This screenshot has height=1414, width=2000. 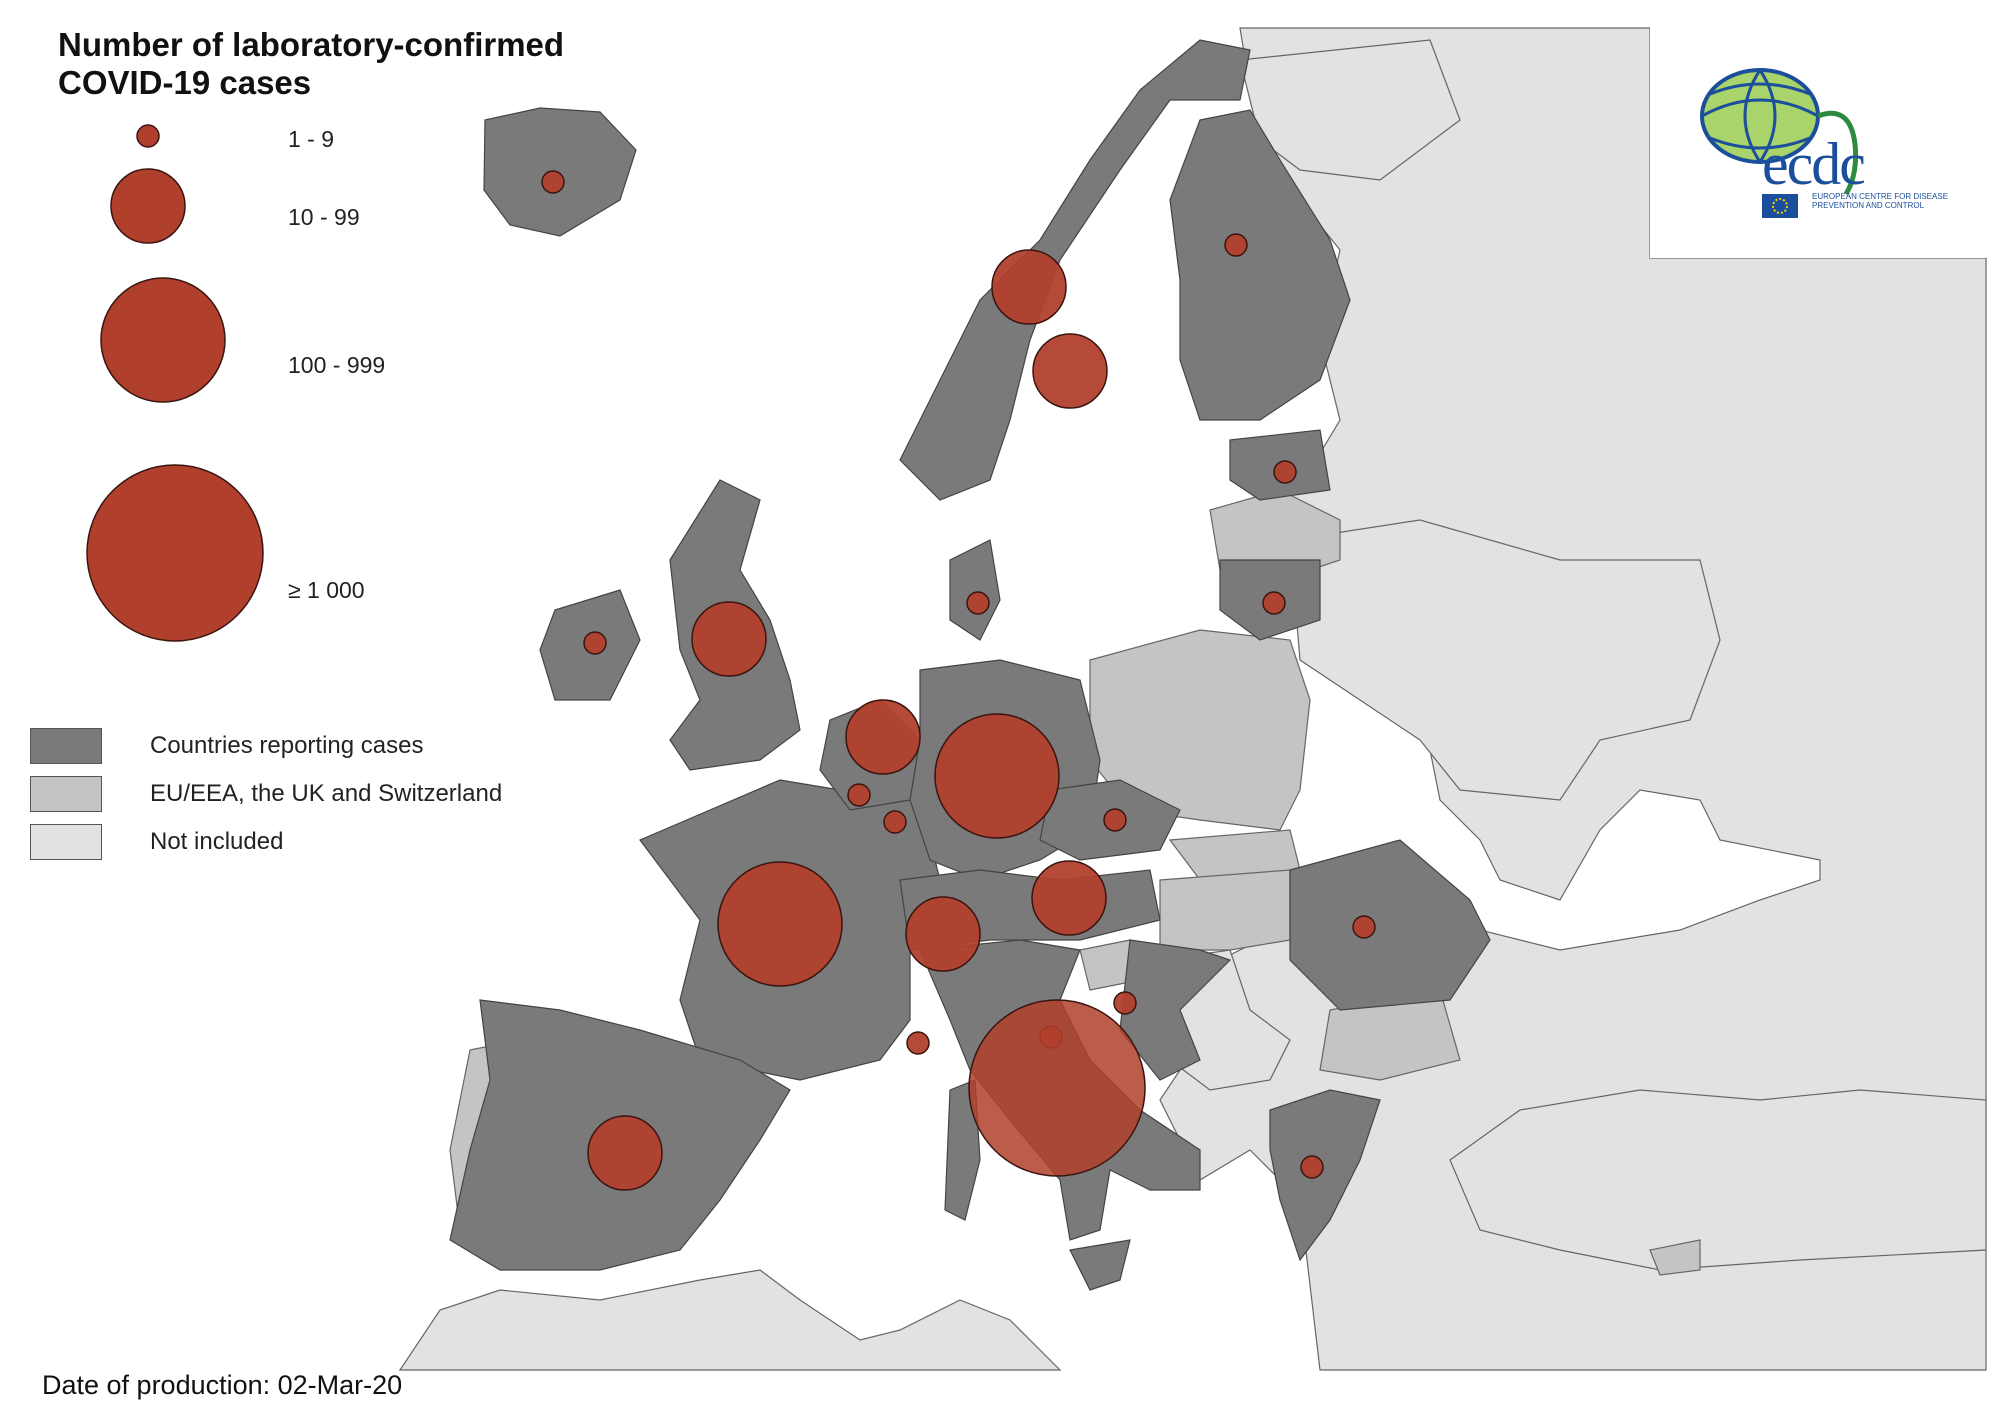 What do you see at coordinates (997, 776) in the screenshot?
I see `bubble-germany` at bounding box center [997, 776].